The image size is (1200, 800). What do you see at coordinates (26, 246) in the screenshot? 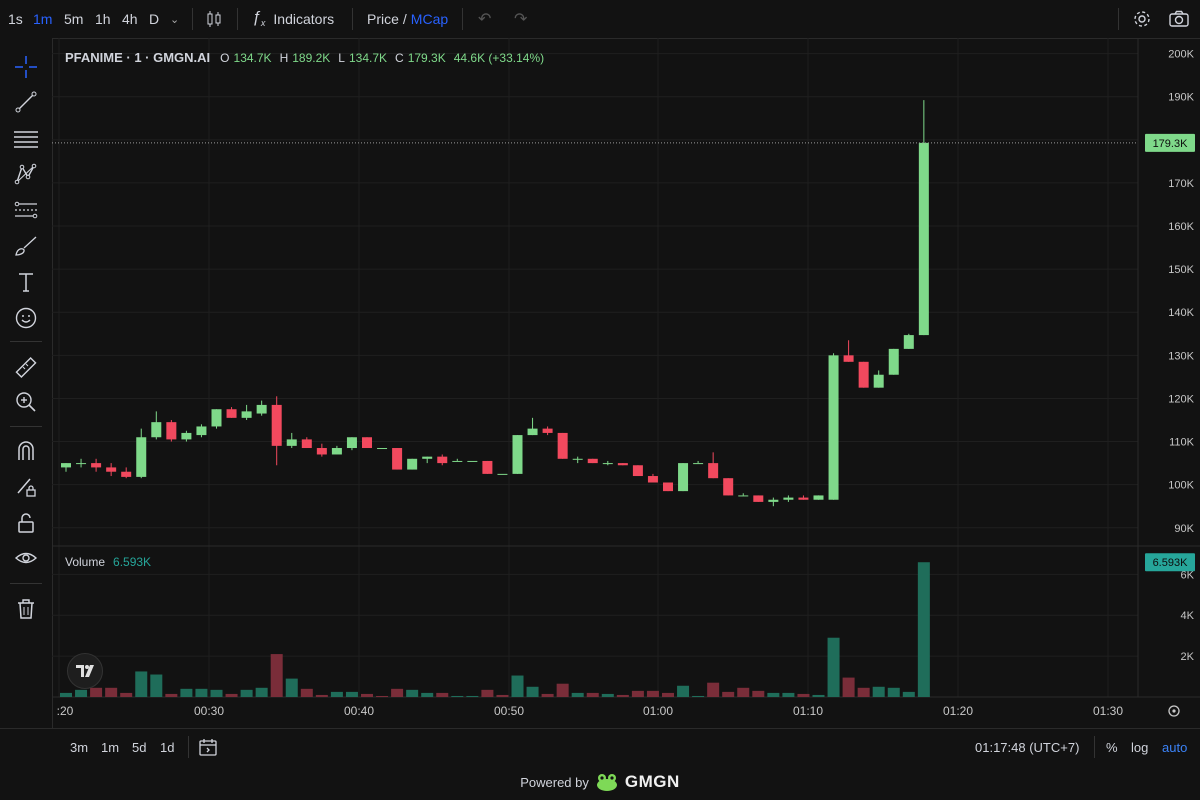
I see `brush-icon` at bounding box center [26, 246].